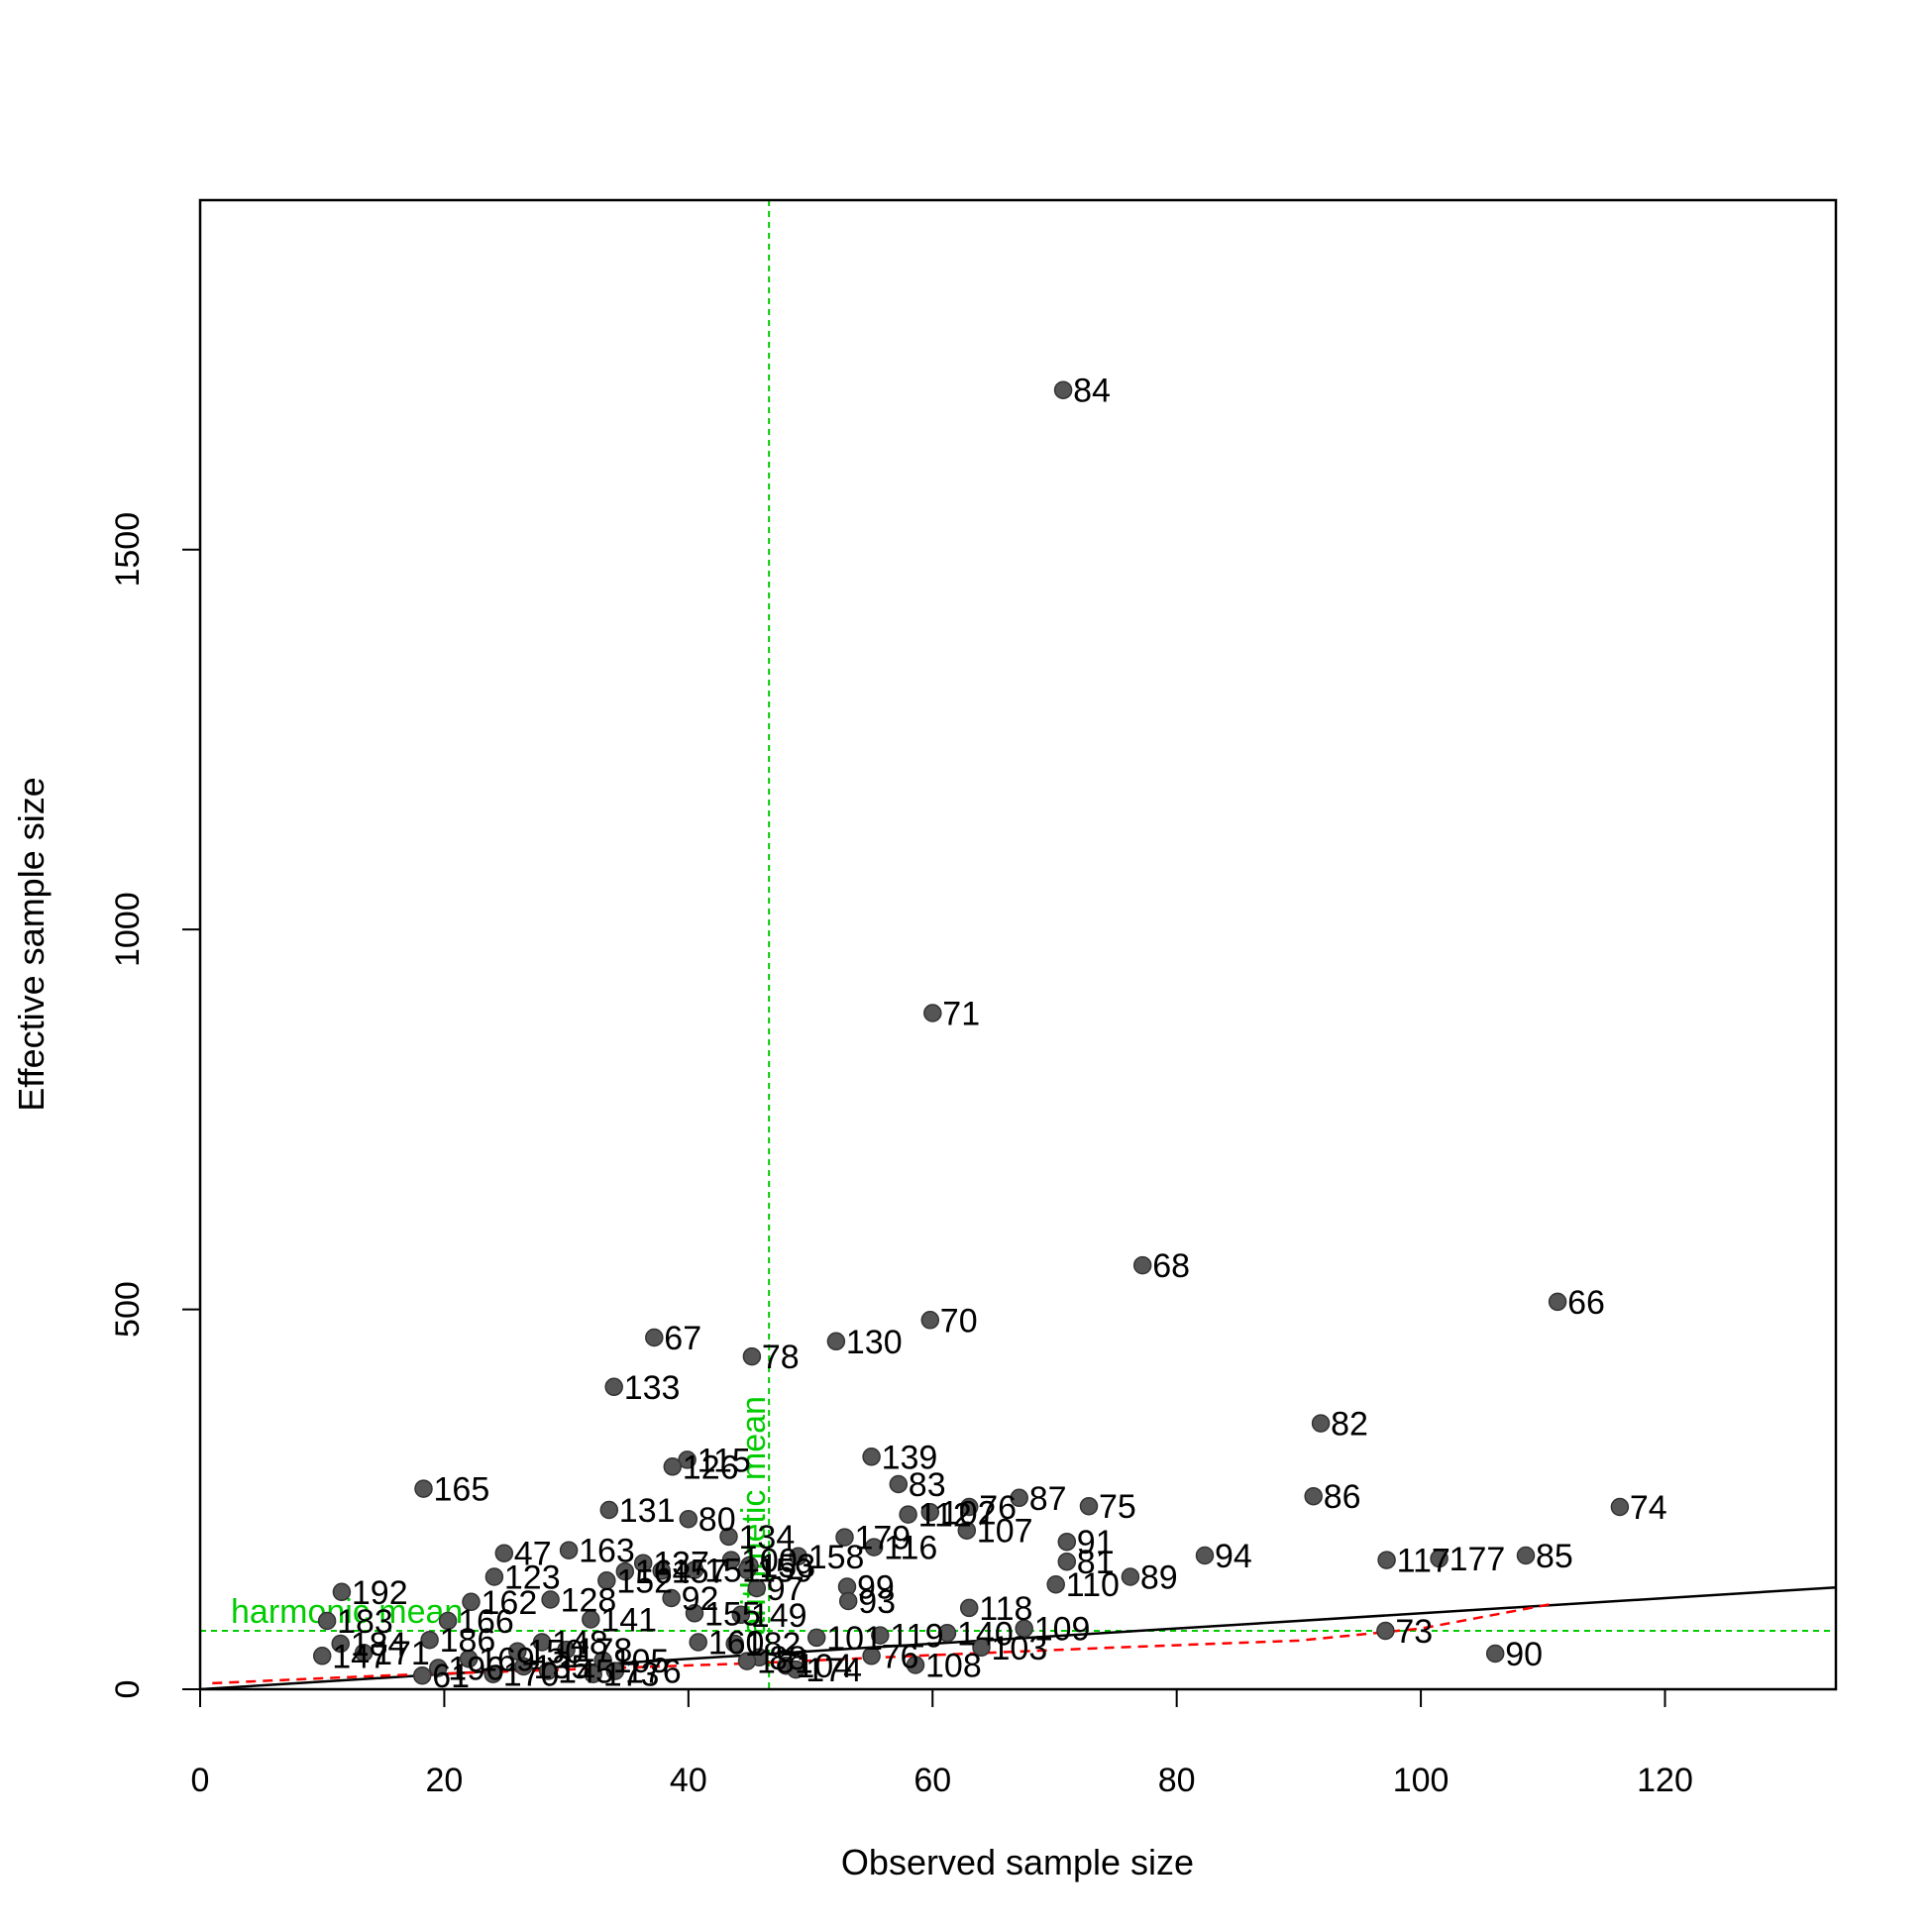  Describe the element at coordinates (605, 1651) in the screenshot. I see `point-label-178: 178` at that location.